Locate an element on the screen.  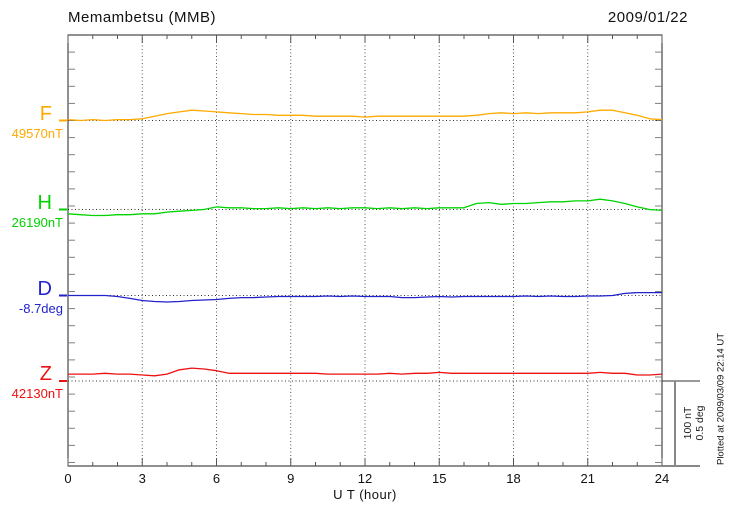
series-letter-F: F is located at coordinates (45, 113).